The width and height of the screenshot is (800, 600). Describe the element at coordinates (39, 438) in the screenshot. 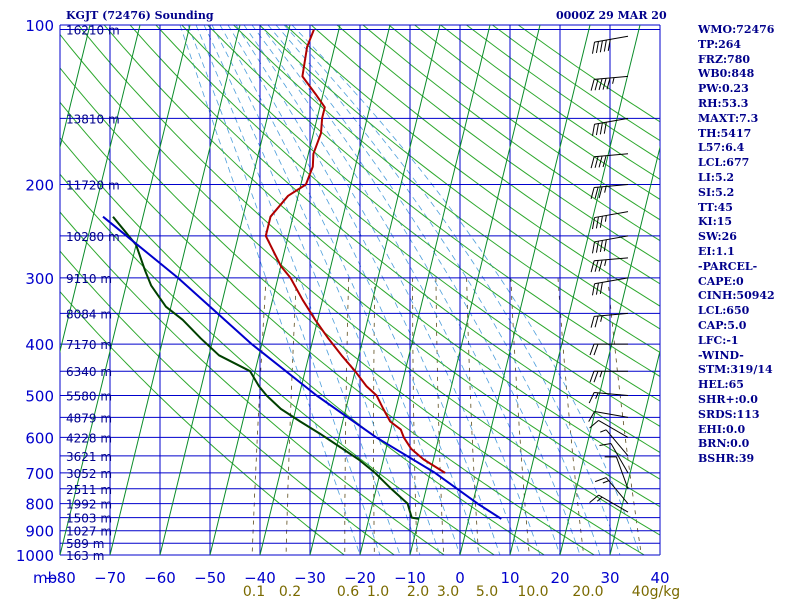

I see `pressure-tick-label: 600` at that location.